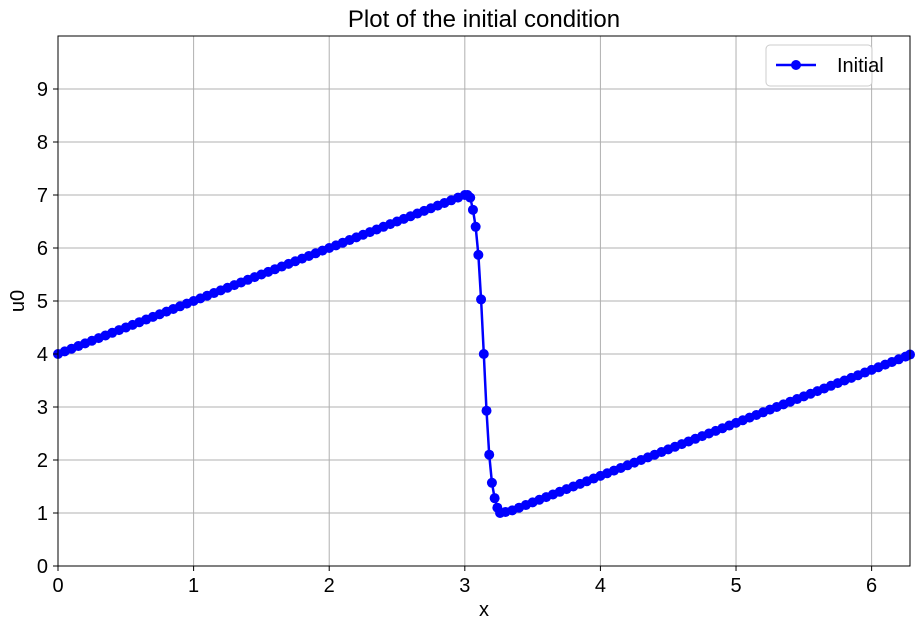 Image resolution: width=920 pixels, height=630 pixels. Describe the element at coordinates (735, 586) in the screenshot. I see `x-tick-label: 5` at that location.